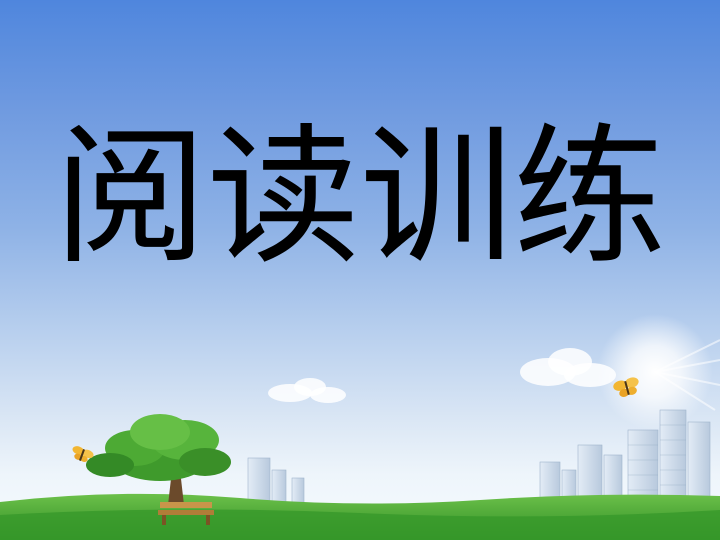 This screenshot has width=720, height=540. I want to click on tree-icon, so click(158, 459).